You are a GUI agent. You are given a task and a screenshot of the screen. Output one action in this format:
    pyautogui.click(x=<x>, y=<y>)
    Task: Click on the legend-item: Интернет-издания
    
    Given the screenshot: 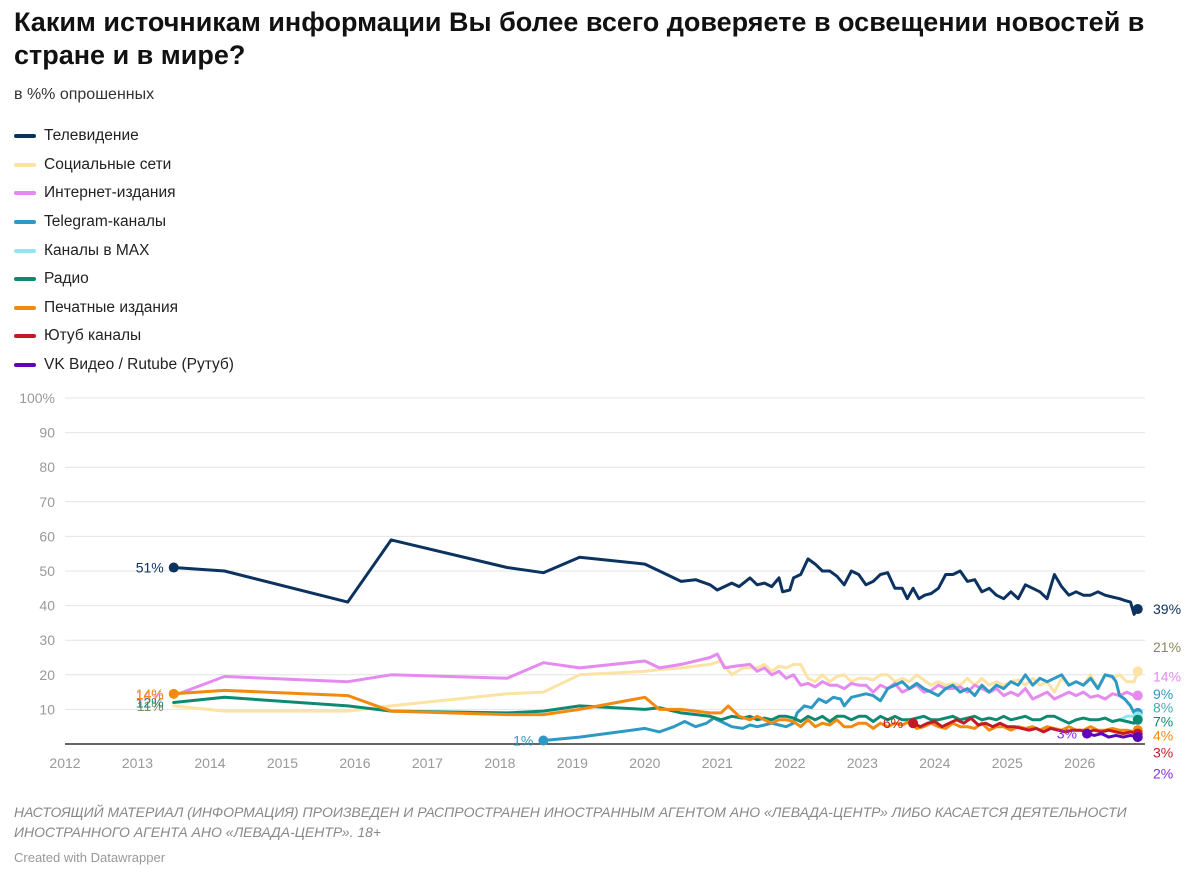 What is the action you would take?
    pyautogui.click(x=124, y=193)
    